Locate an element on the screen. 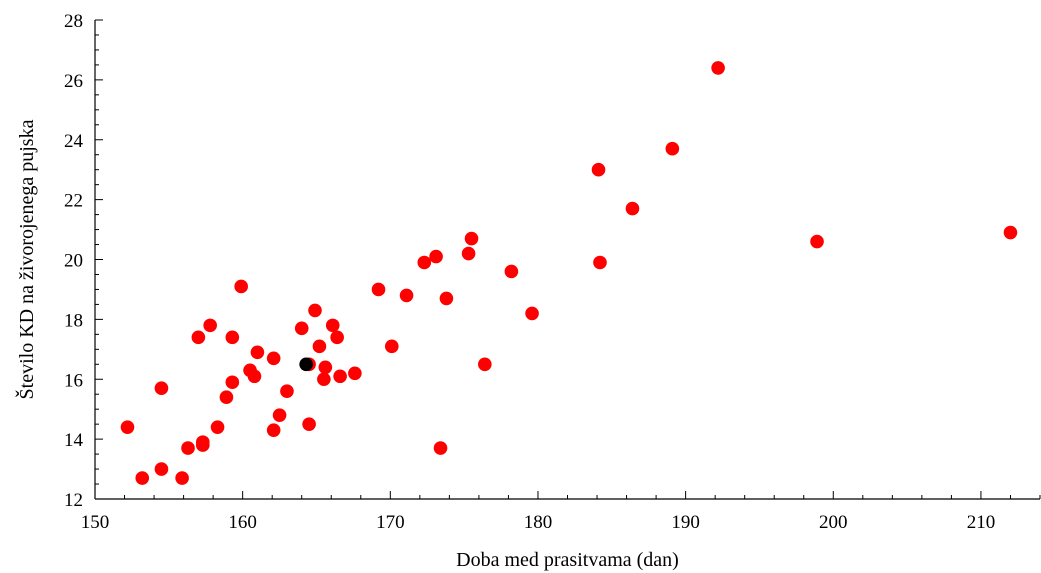 This screenshot has width=1041, height=573. y-tick-label: 16 is located at coordinates (73, 380).